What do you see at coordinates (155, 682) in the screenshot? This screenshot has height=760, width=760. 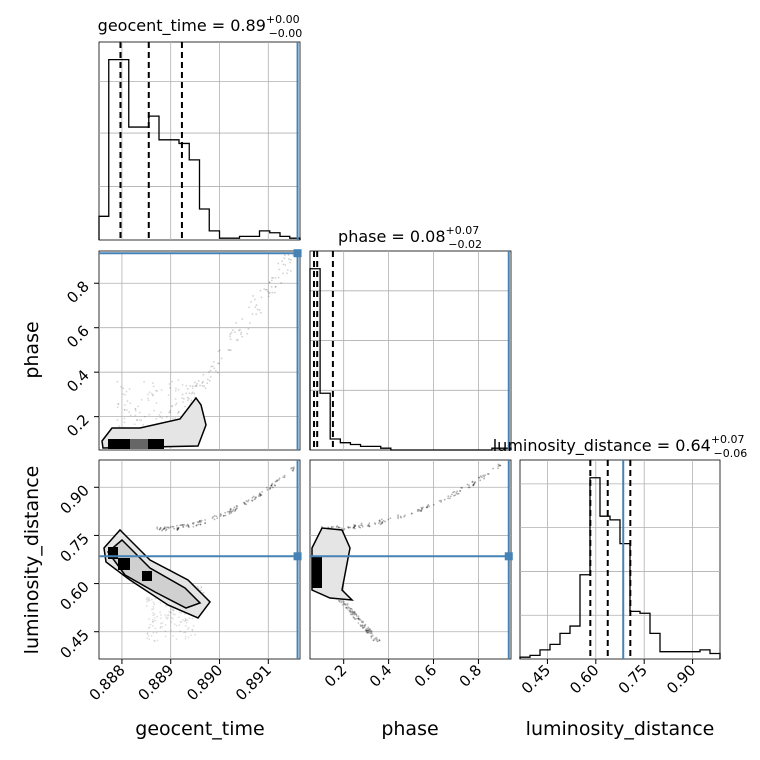 I see `x-tick-label: 0.889` at bounding box center [155, 682].